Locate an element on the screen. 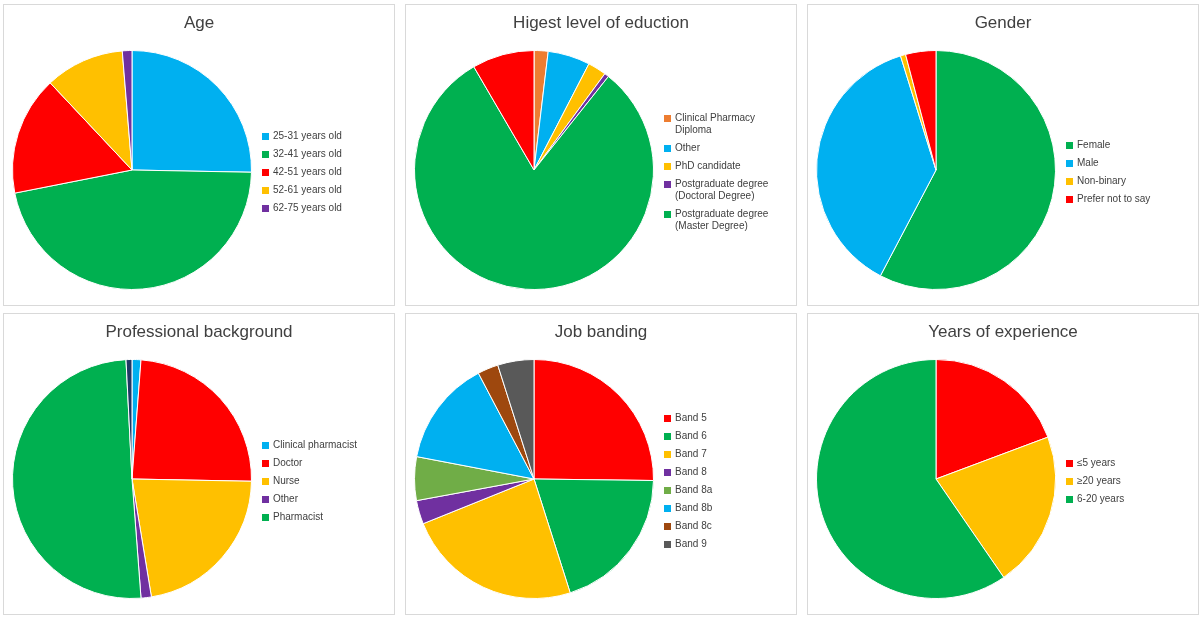  legend-label: Postgraduate degree (Doctoral Degree) is located at coordinates (722, 189).